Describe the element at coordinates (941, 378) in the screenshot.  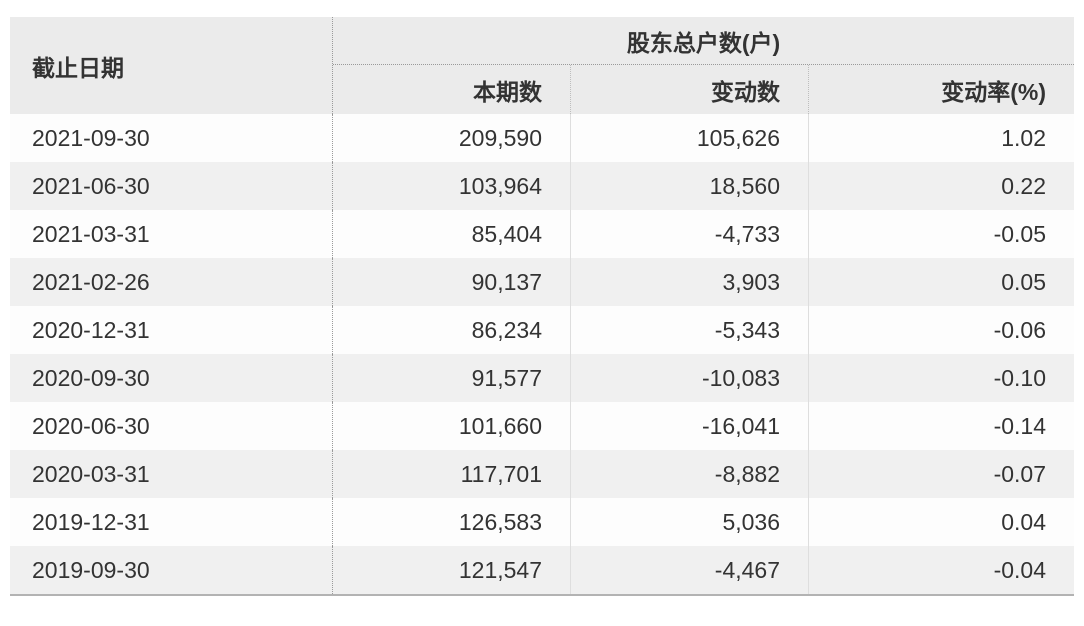
I see `rate-cell: -0.10` at that location.